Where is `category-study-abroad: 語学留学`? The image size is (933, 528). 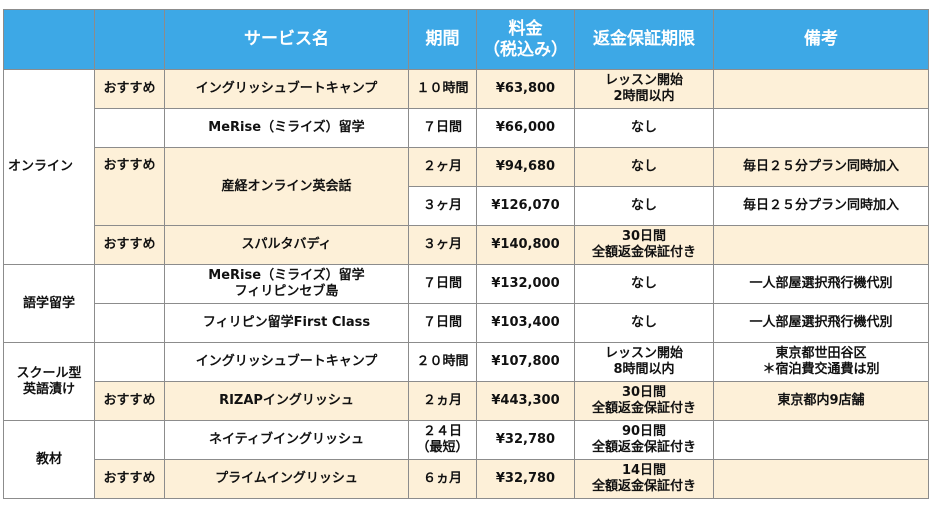 category-study-abroad: 語学留学 is located at coordinates (49, 303).